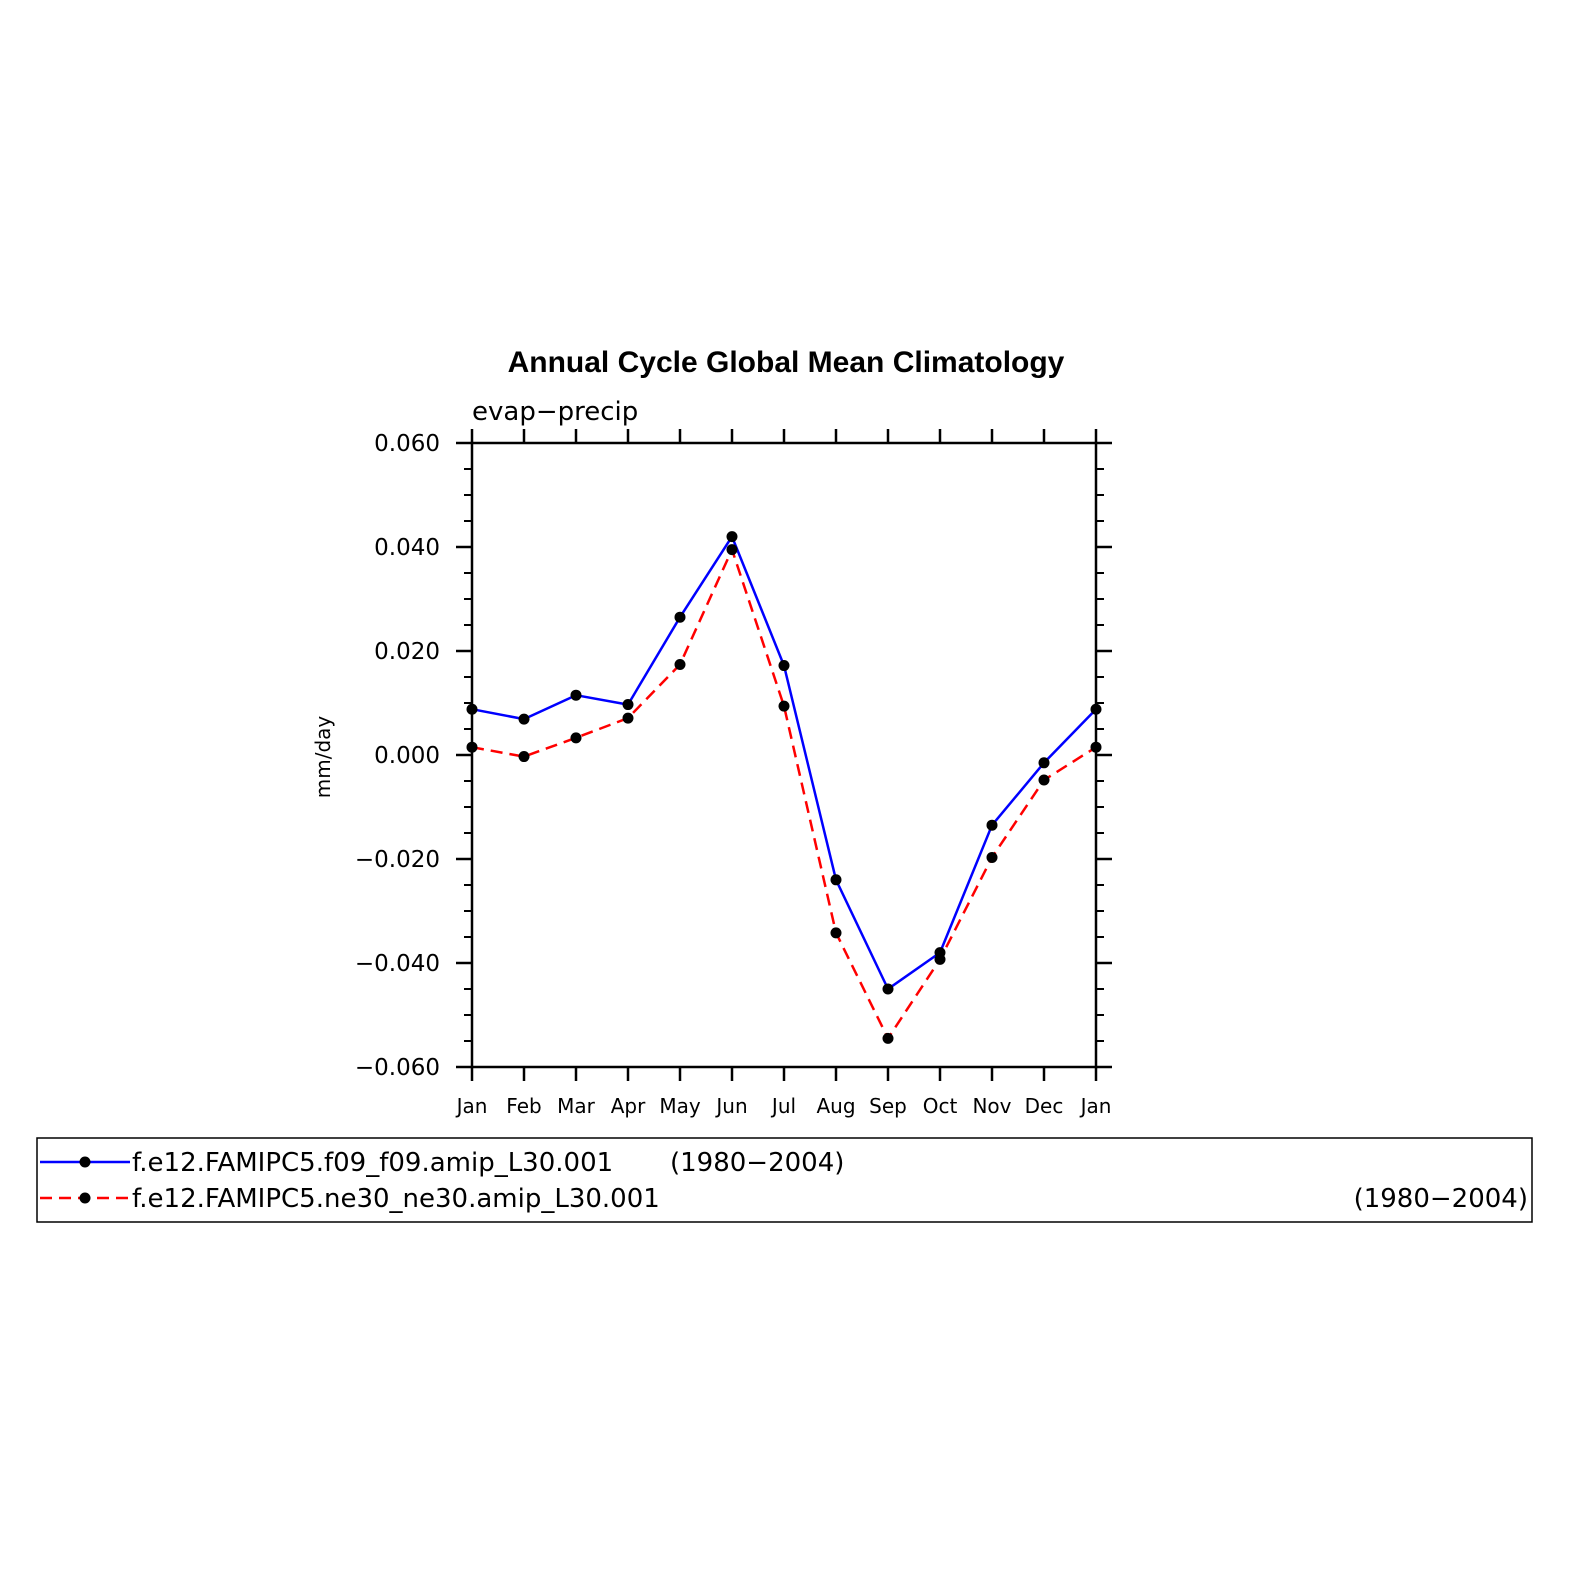 The width and height of the screenshot is (1575, 1575). What do you see at coordinates (730, 1106) in the screenshot?
I see `x-tick-label: Jun` at bounding box center [730, 1106].